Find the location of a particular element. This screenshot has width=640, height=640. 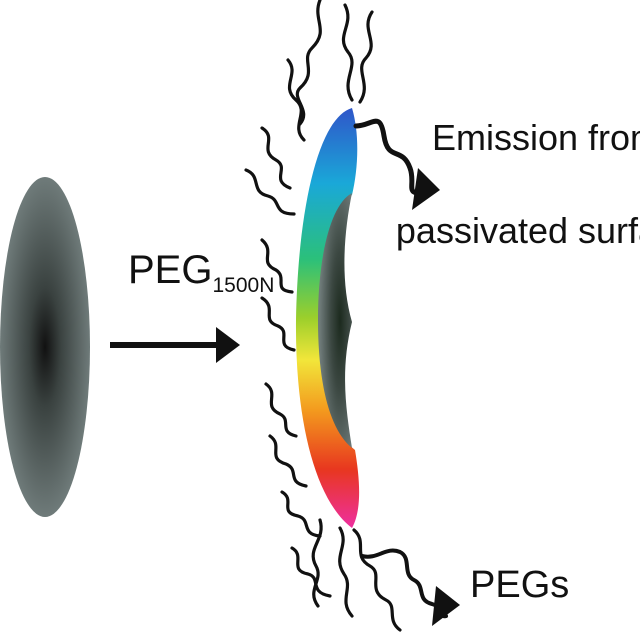

emission-label-line1: Emission from is located at coordinates (536, 137).